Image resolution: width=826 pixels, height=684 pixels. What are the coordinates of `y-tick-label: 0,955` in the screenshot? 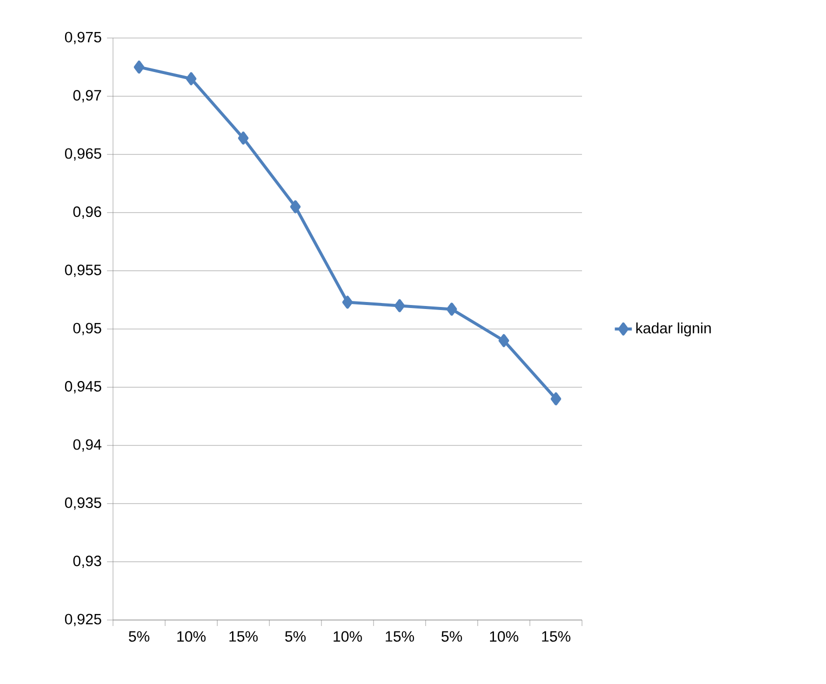 It's located at (83, 270).